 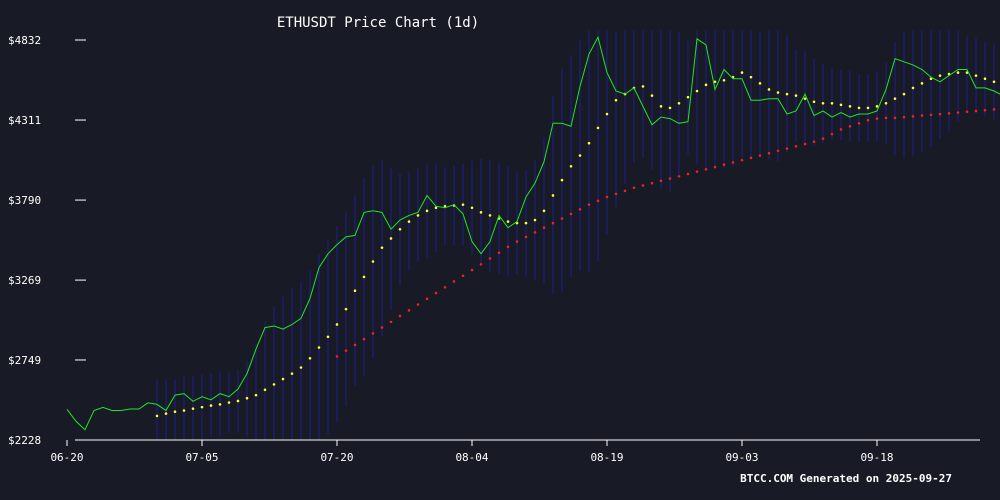 What do you see at coordinates (846, 478) in the screenshot?
I see `footer-generated-label: BTCC.COM Generated on 2025-09-27` at bounding box center [846, 478].